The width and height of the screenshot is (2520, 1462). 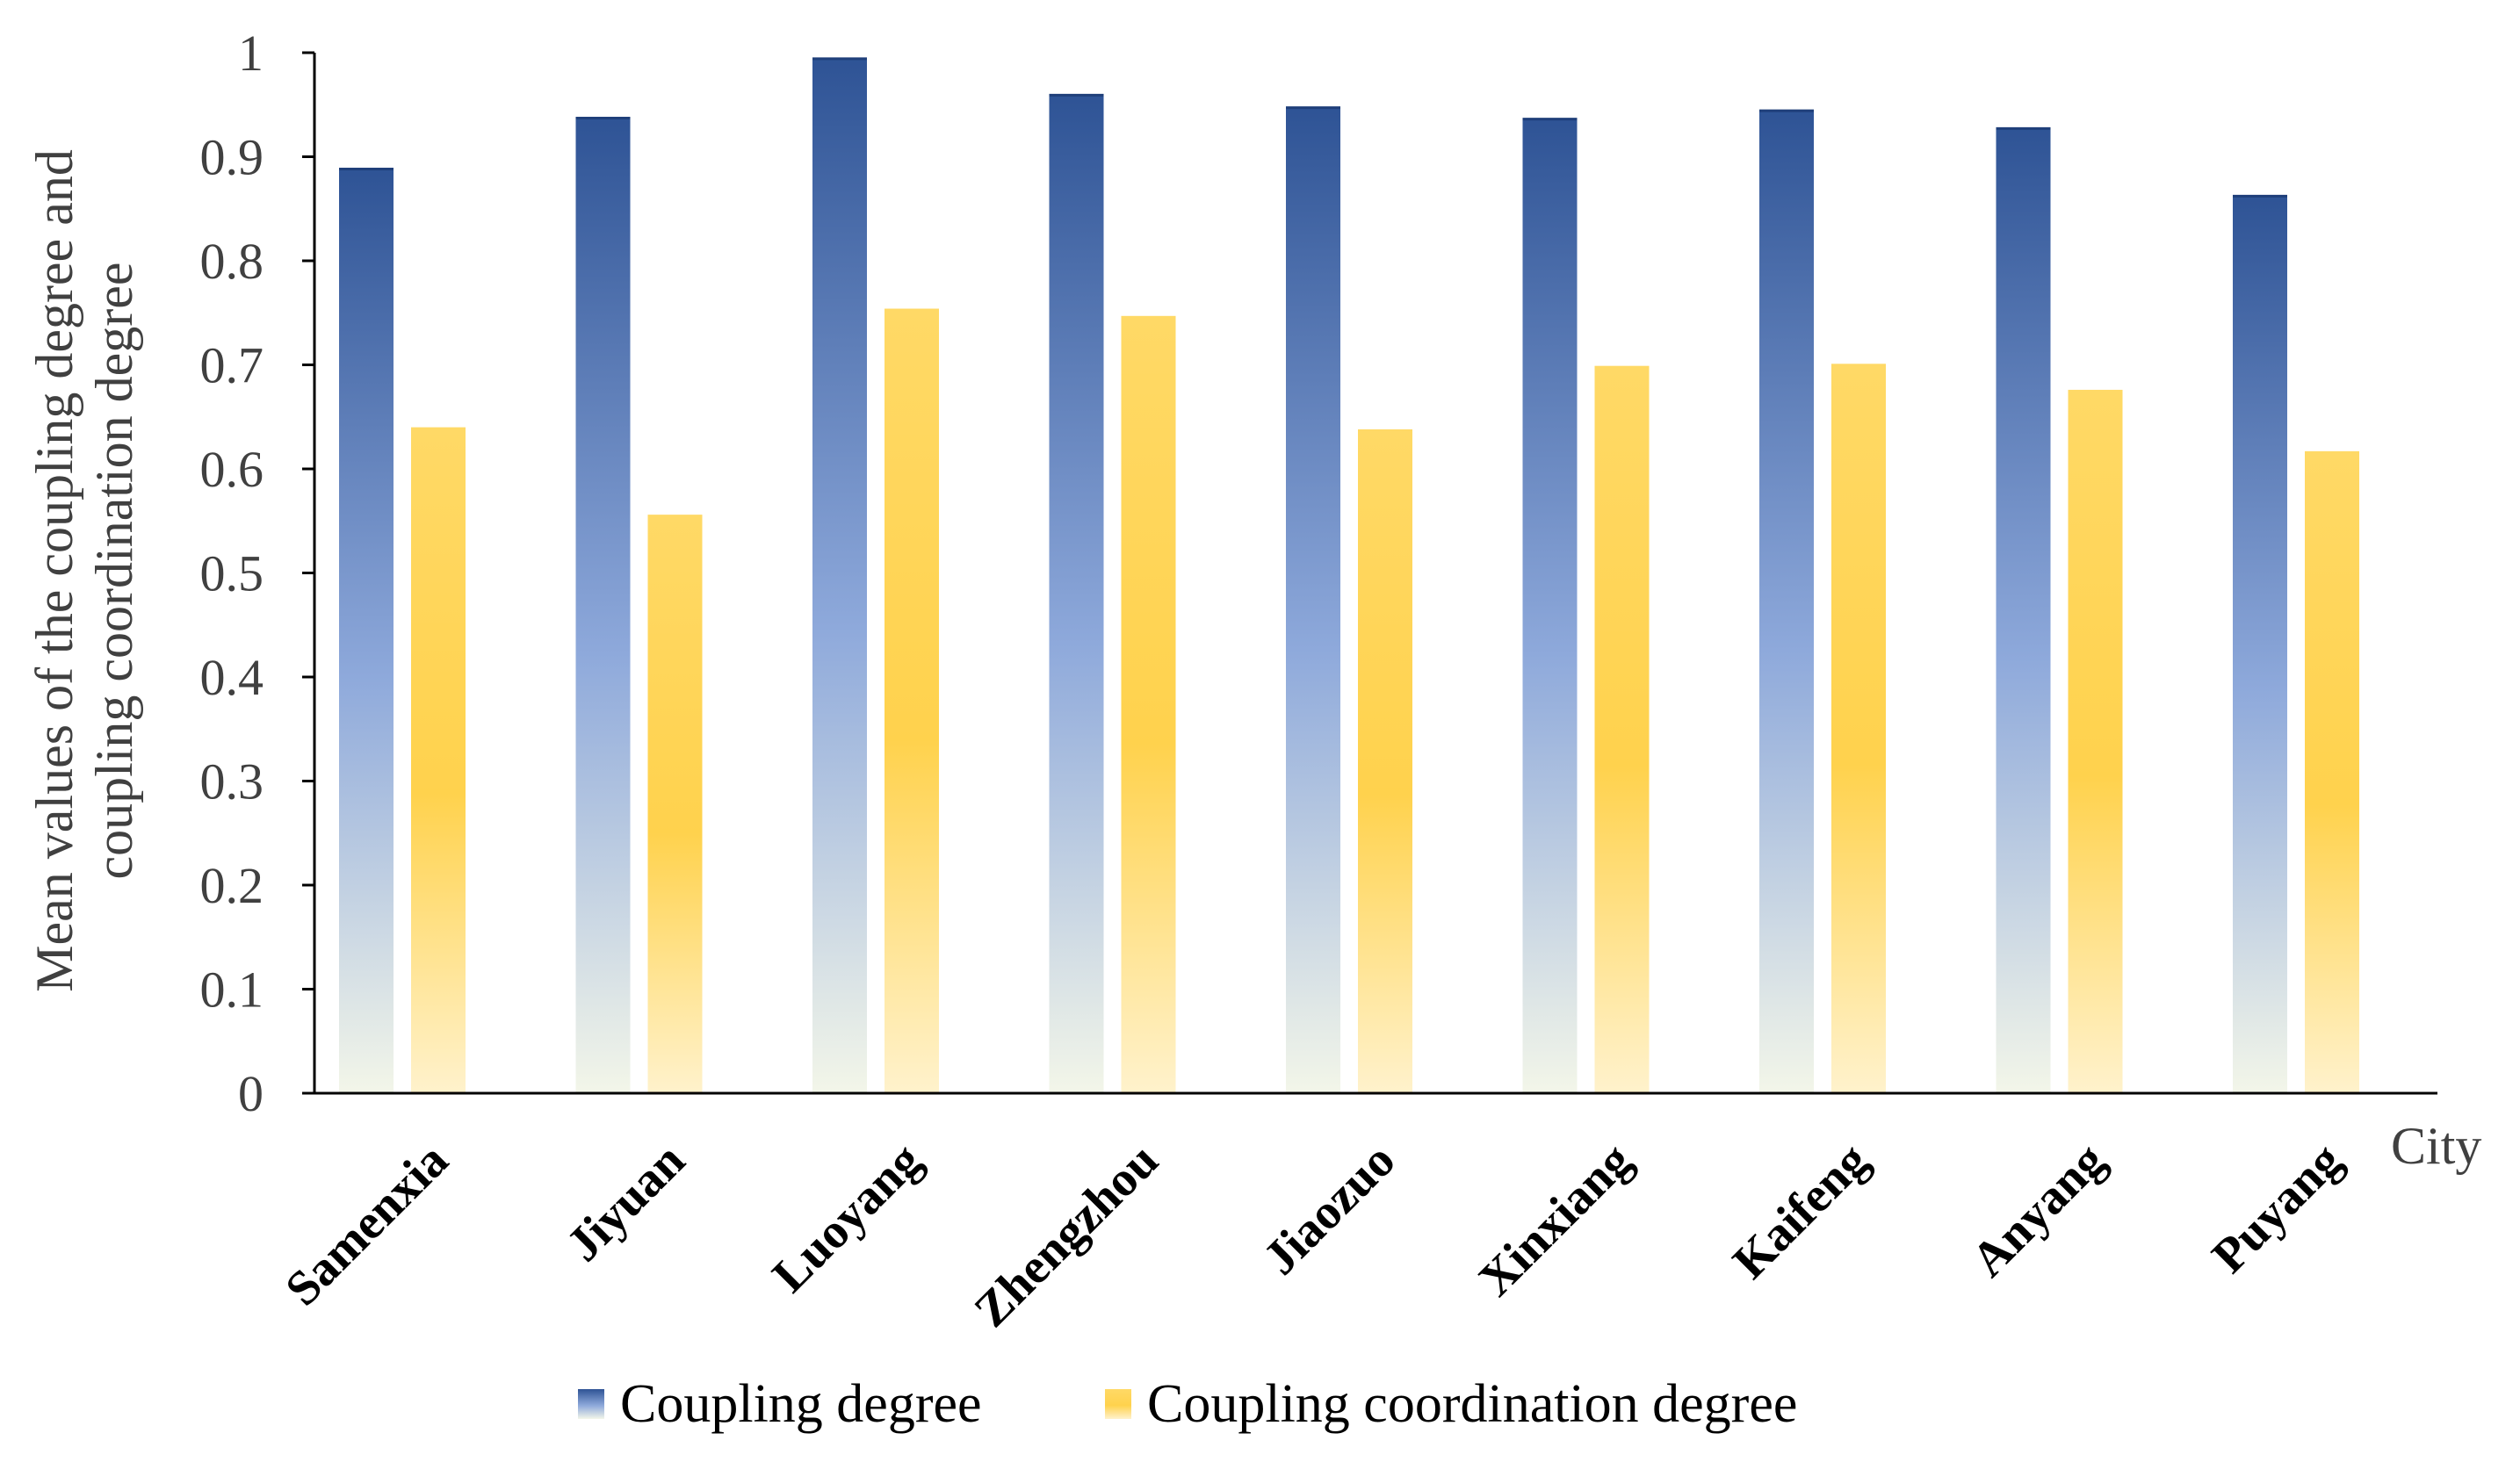 I want to click on bar-coupling-degree-anyang, so click(x=2023, y=610).